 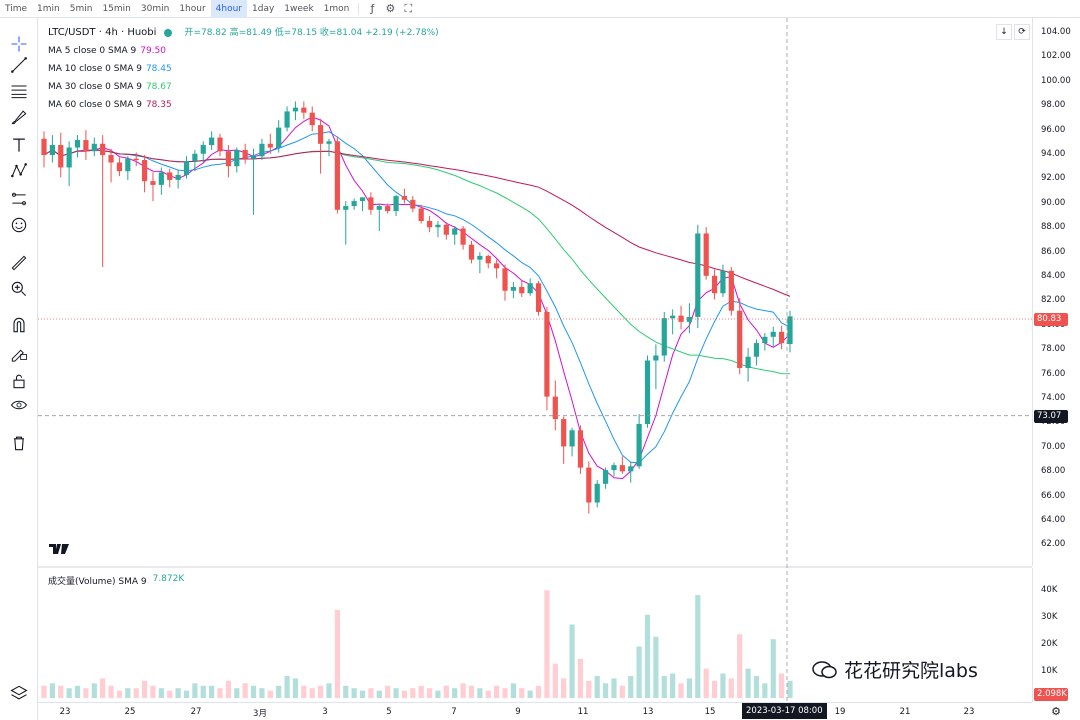 What do you see at coordinates (19, 225) in the screenshot?
I see `emoji-icon` at bounding box center [19, 225].